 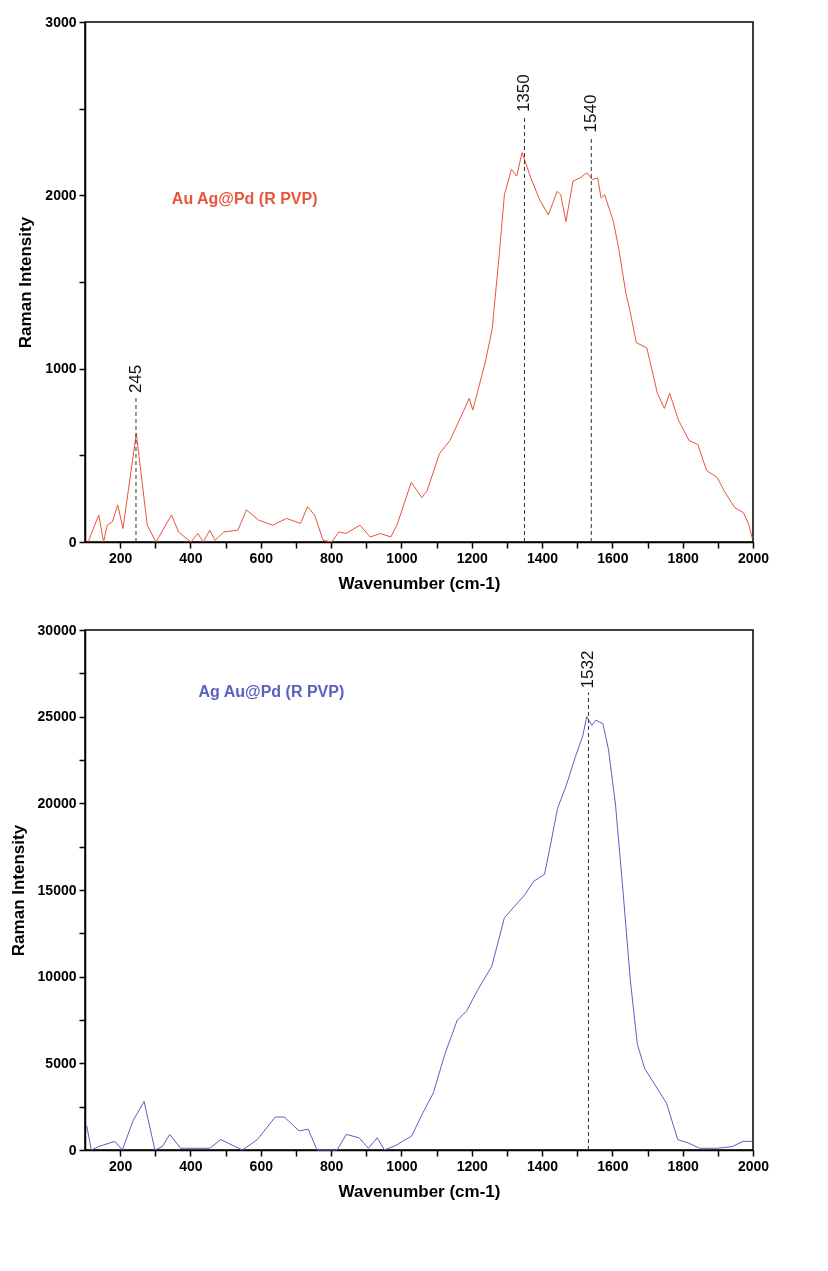 I want to click on text: Au Ag@Pd (R PVP), so click(x=244, y=198).